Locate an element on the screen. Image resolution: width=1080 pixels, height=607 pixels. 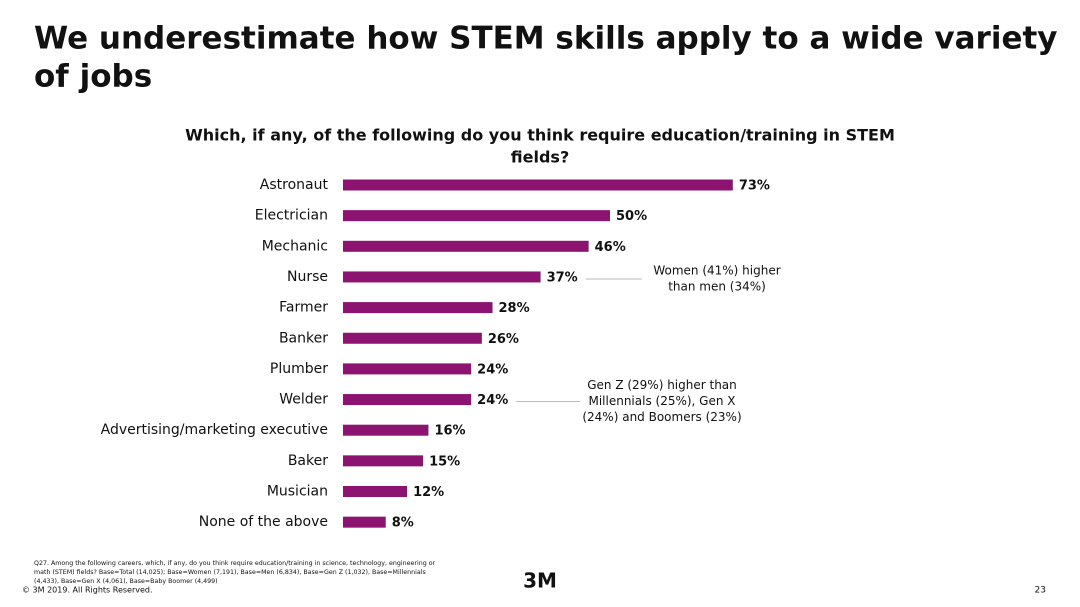
chart-title: fields? is located at coordinates (540, 157).